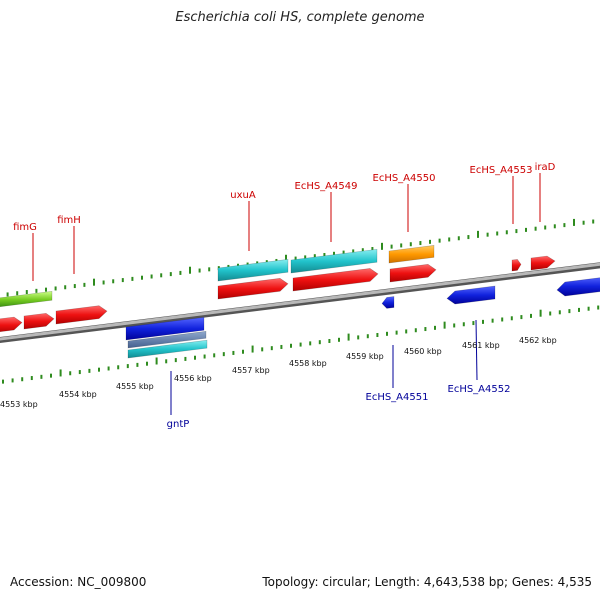 The width and height of the screenshot is (600, 600). What do you see at coordinates (253, 288) in the screenshot?
I see `uxuA-gene-arrow` at bounding box center [253, 288].